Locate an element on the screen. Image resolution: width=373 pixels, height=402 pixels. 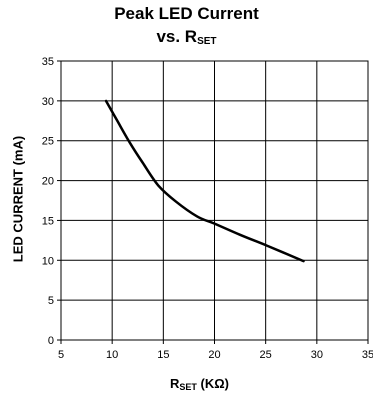
x-tick-label: 10 is located at coordinates (112, 355).